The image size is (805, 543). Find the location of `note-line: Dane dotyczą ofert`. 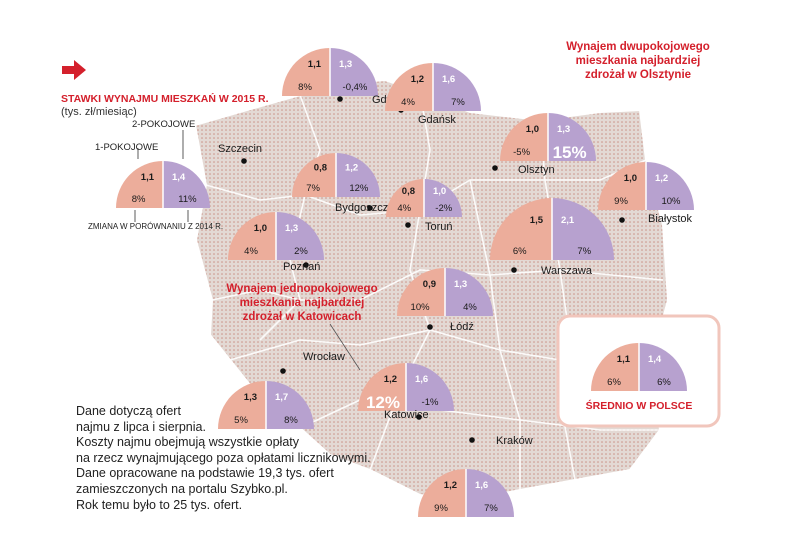

note-line: Dane dotyczą ofert is located at coordinates (128, 411).